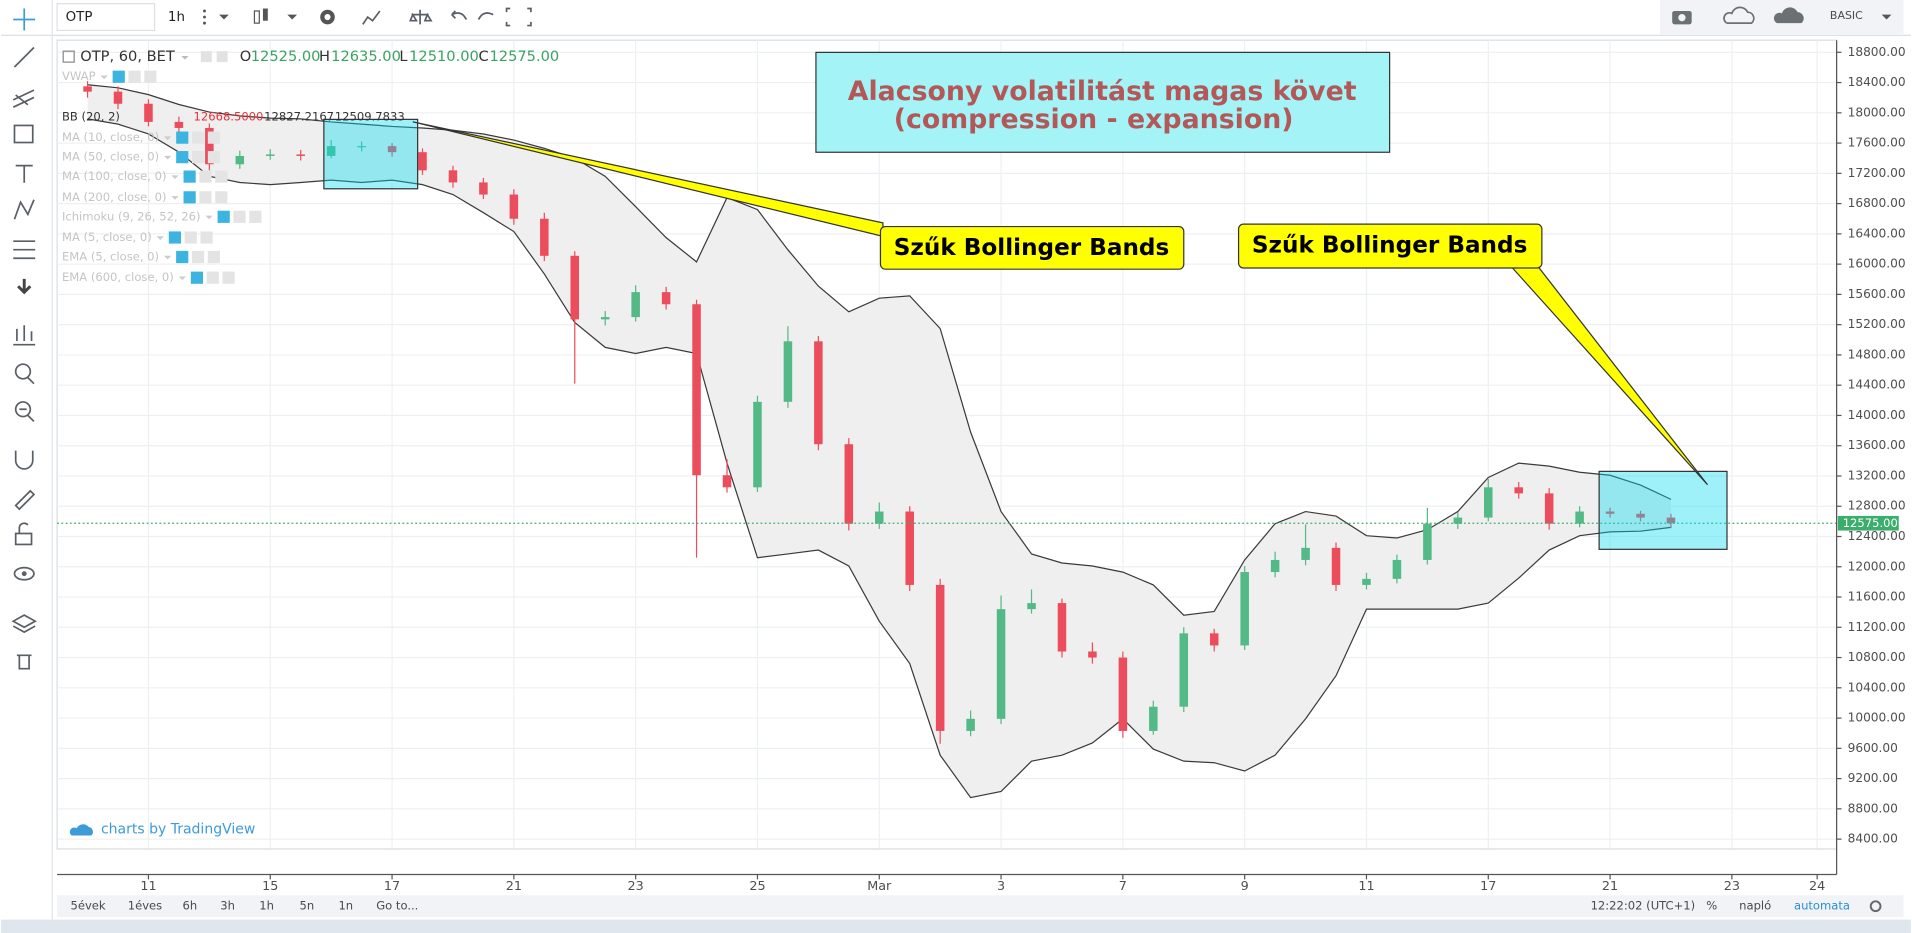  I want to click on x-tick-label: 25, so click(757, 886).